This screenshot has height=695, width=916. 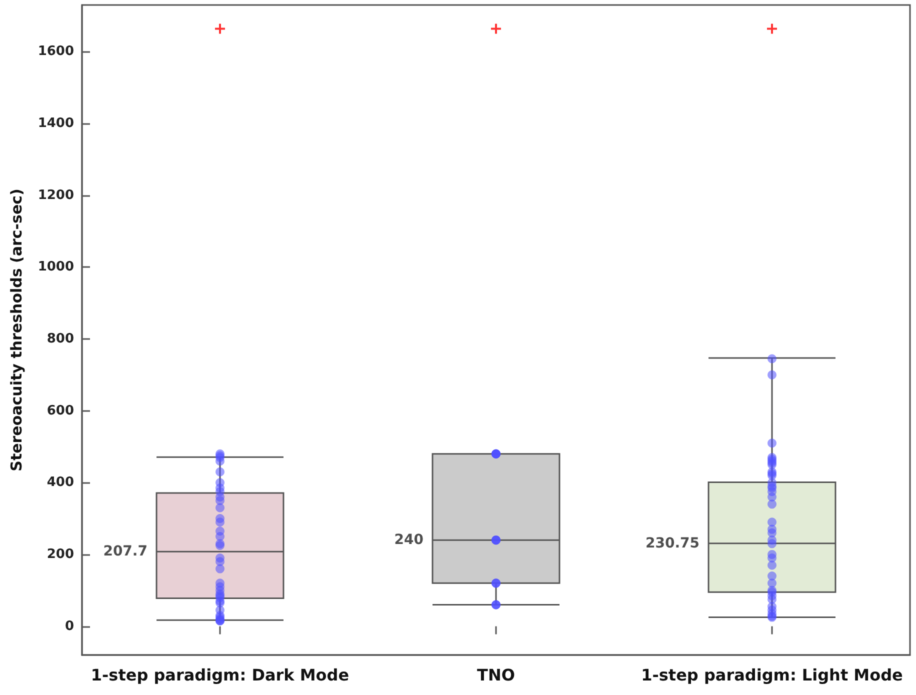 I want to click on y-axis-title: Stereoacuity thresholds (arc-sec), so click(x=17, y=330).